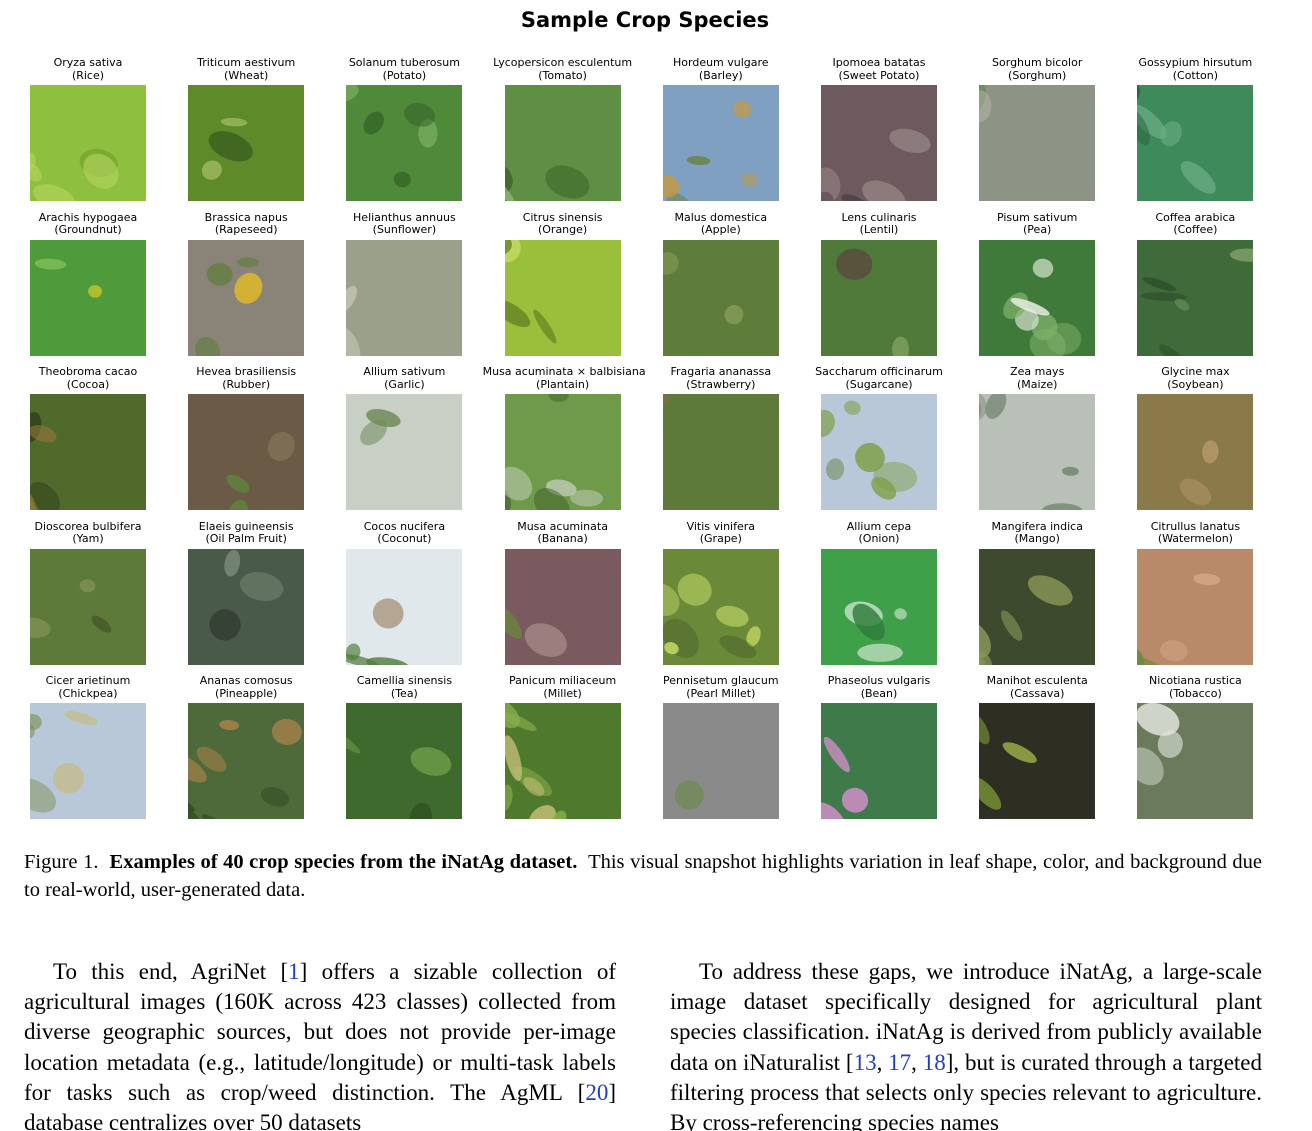 The image size is (1312, 1131). I want to click on species-latin-name: Elaeis guineensis, so click(246, 526).